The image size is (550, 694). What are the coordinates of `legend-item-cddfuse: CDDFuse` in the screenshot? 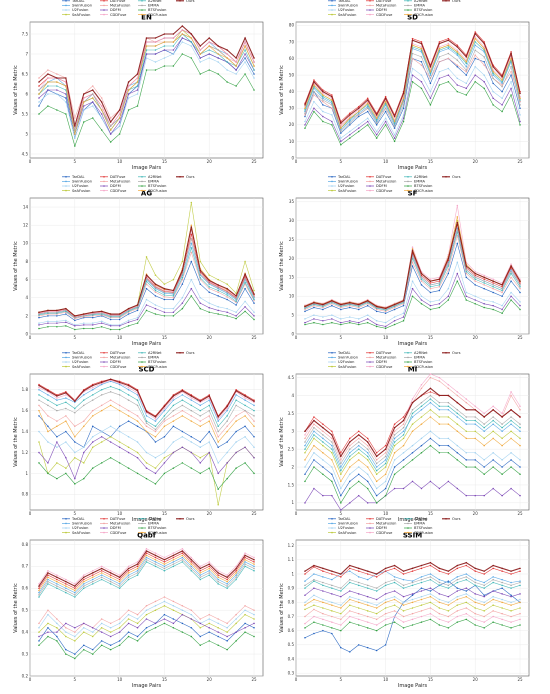 It's located at (113, 191).